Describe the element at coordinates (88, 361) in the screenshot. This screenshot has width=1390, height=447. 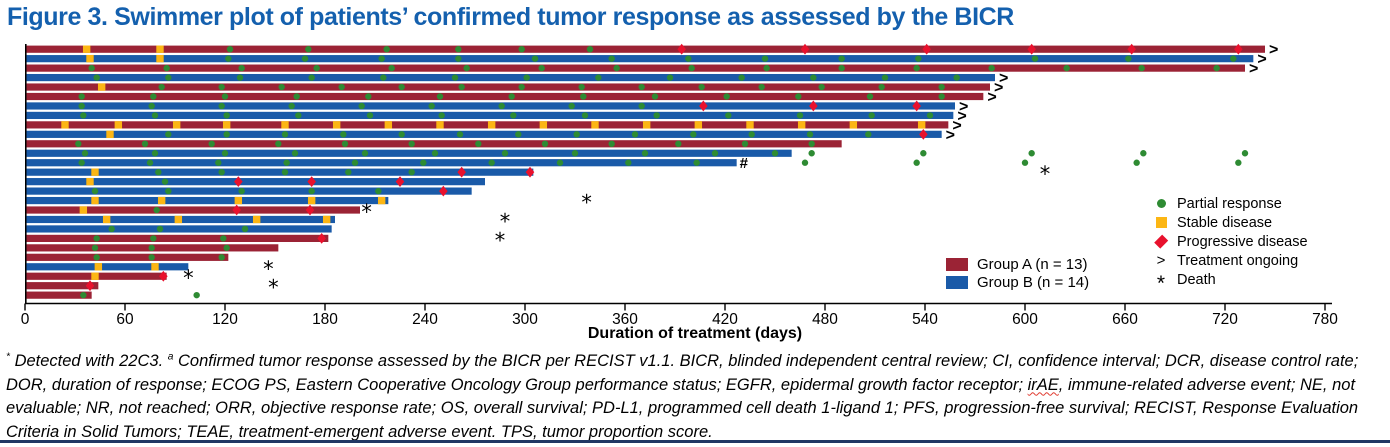
I see `footnote-segment: Detected with 22C3.` at that location.